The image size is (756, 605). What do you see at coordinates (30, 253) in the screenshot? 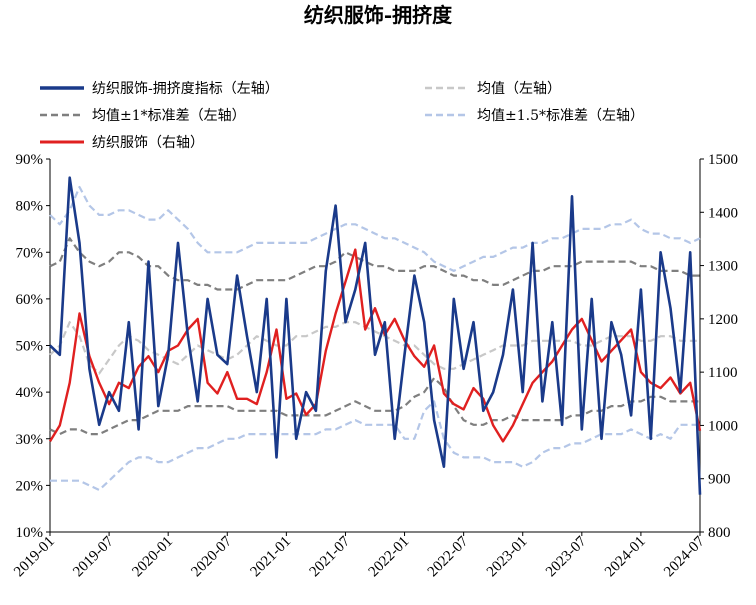
I see `y-left-tick-label: 70%` at bounding box center [30, 253].